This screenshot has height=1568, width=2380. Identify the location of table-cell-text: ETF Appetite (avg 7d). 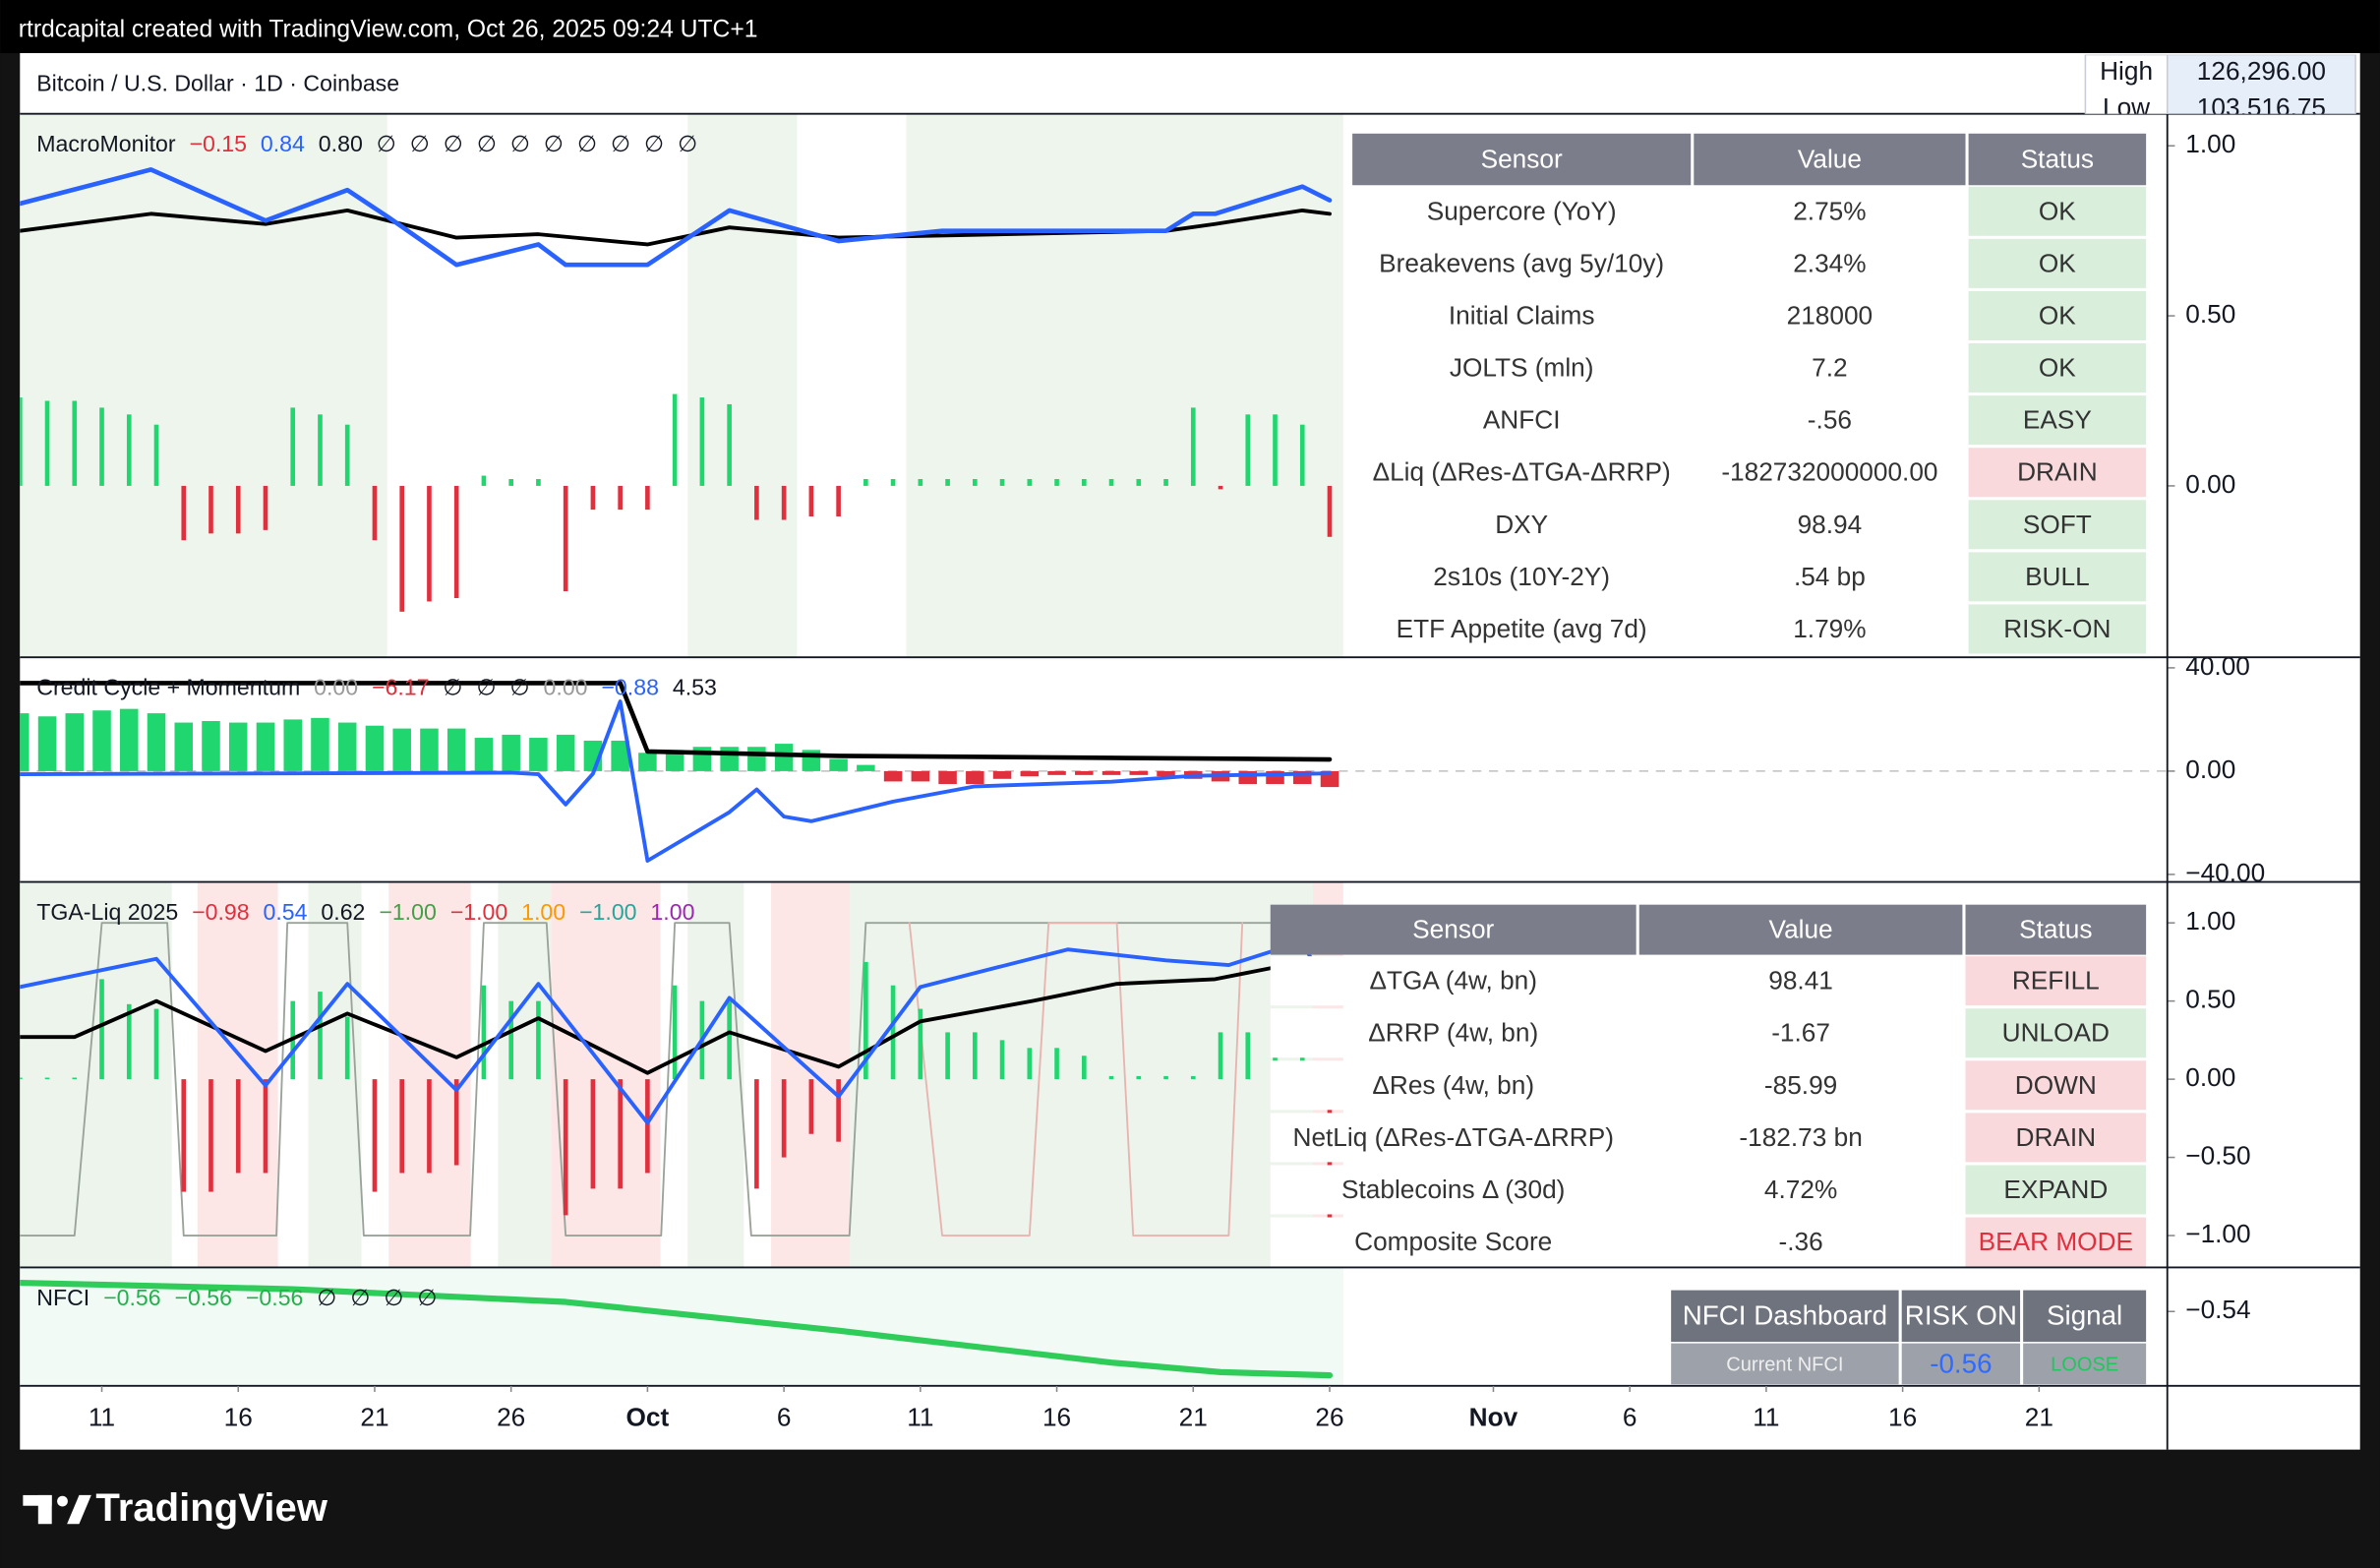
(1522, 629).